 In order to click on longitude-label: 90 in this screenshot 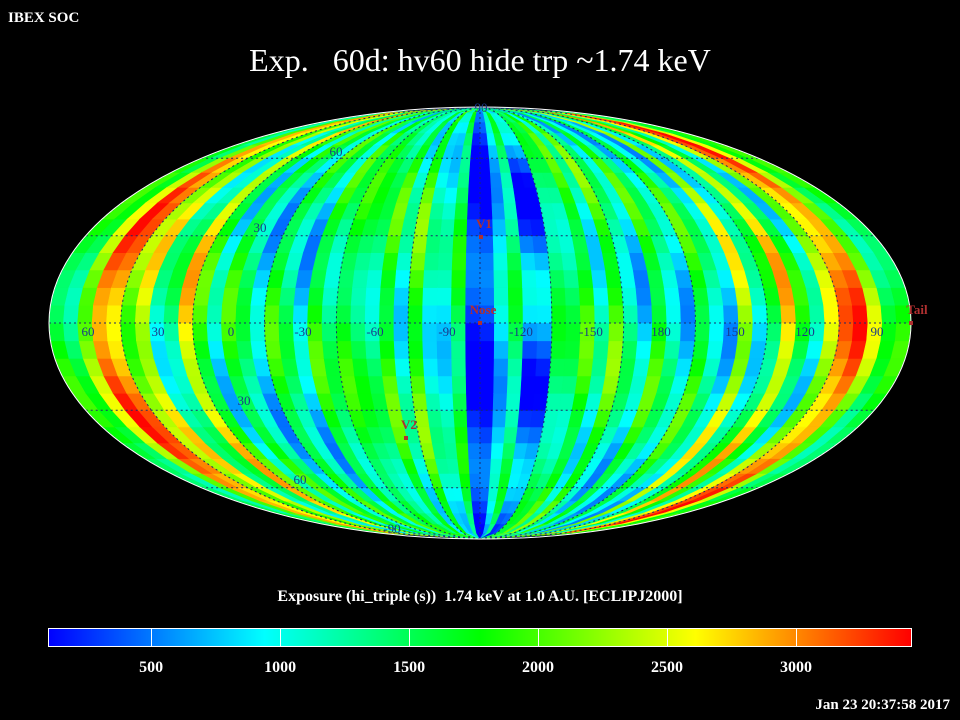, I will do `click(877, 331)`.